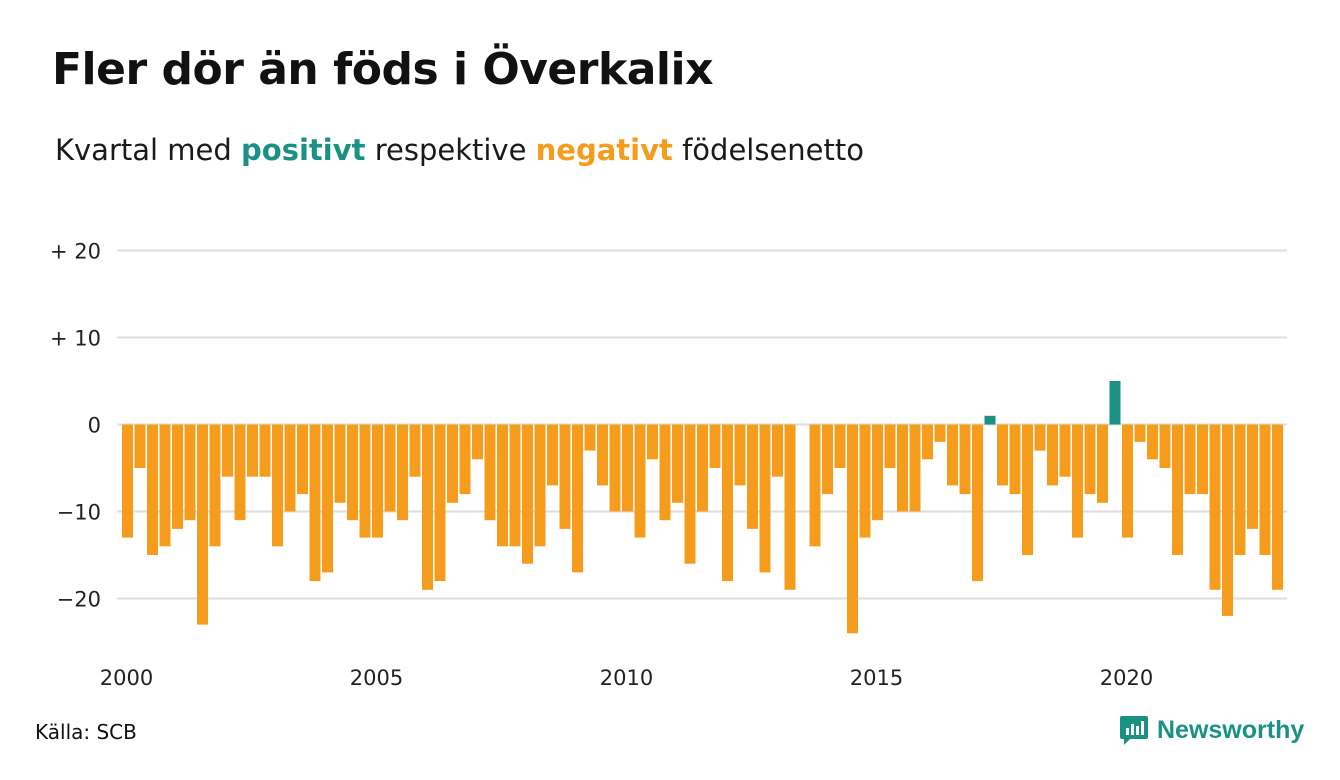 The width and height of the screenshot is (1340, 780). I want to click on chart-title: Fler dör än föds i Överkalix, so click(382, 69).